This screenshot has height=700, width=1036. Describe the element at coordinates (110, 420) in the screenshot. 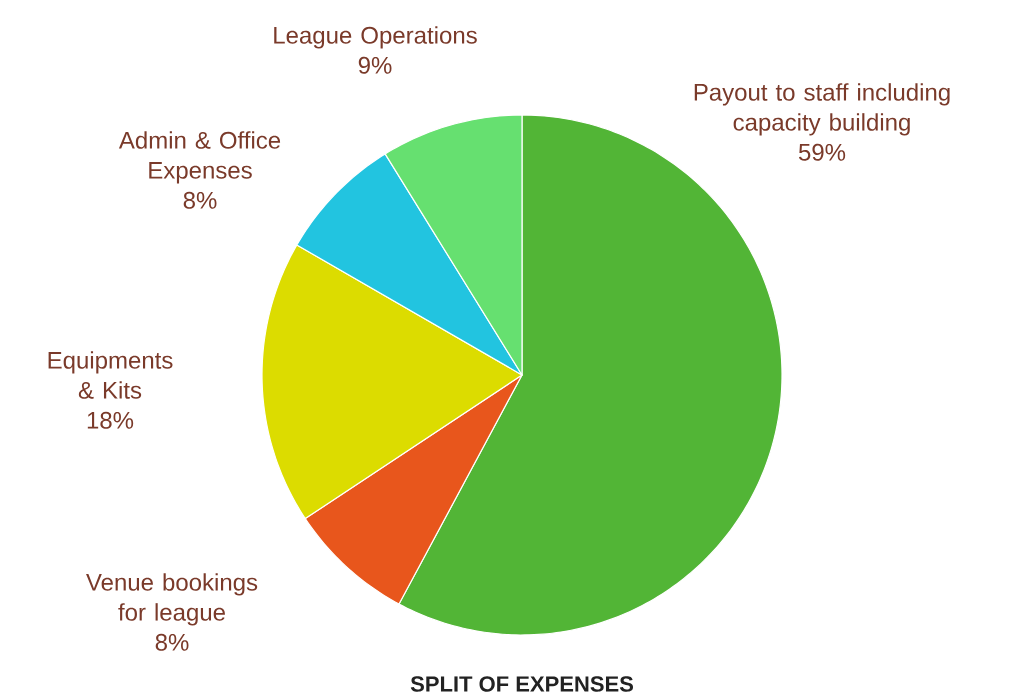

I see `data-label: 18%` at that location.